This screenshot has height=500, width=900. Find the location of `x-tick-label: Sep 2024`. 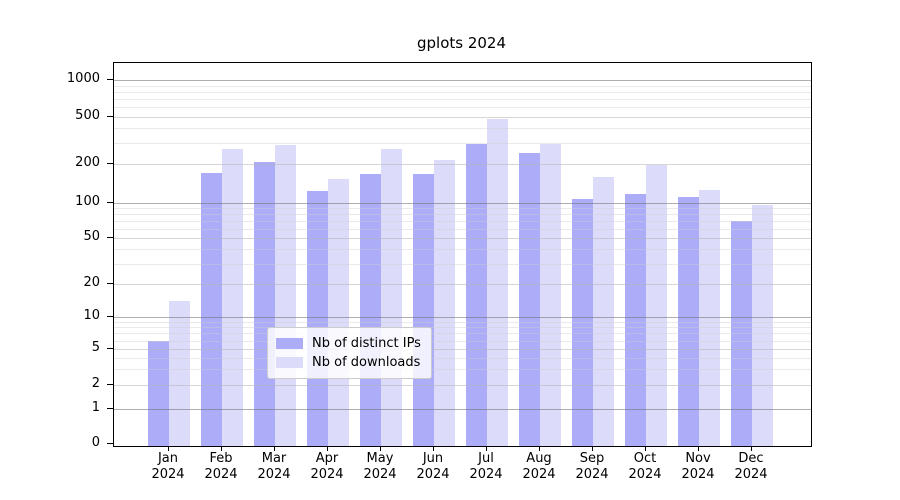

x-tick-label: Sep 2024 is located at coordinates (592, 467).